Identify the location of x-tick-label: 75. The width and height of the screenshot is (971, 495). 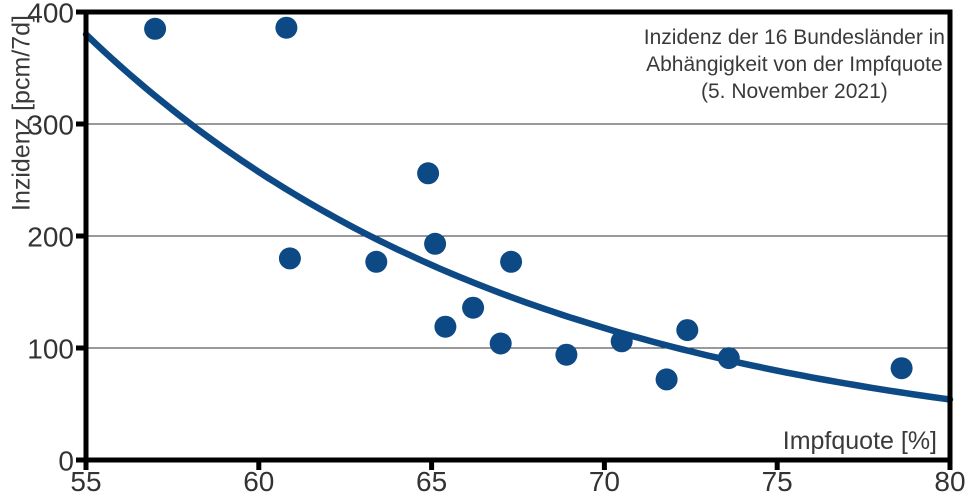
(777, 480).